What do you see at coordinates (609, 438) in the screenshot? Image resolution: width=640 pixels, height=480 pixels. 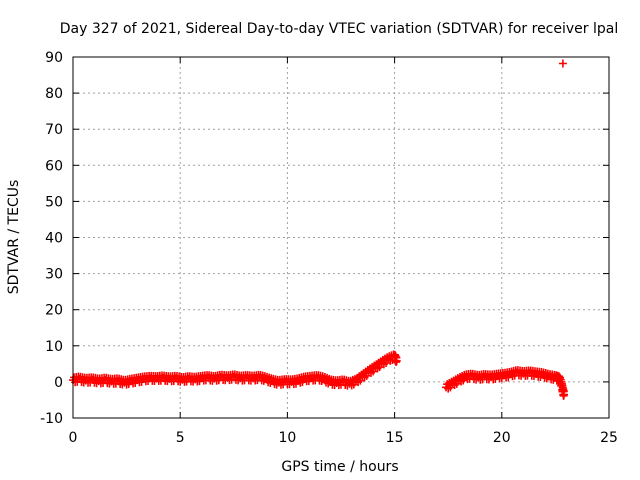 I see `x-tick-label: 25` at bounding box center [609, 438].